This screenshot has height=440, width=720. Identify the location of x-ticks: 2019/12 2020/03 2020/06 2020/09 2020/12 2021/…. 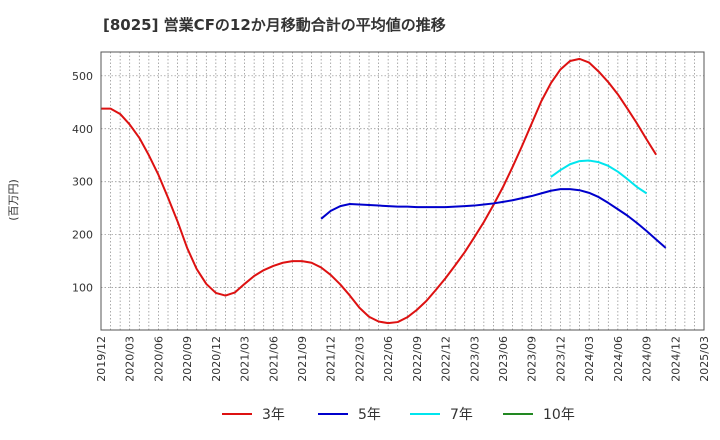
(403, 359).